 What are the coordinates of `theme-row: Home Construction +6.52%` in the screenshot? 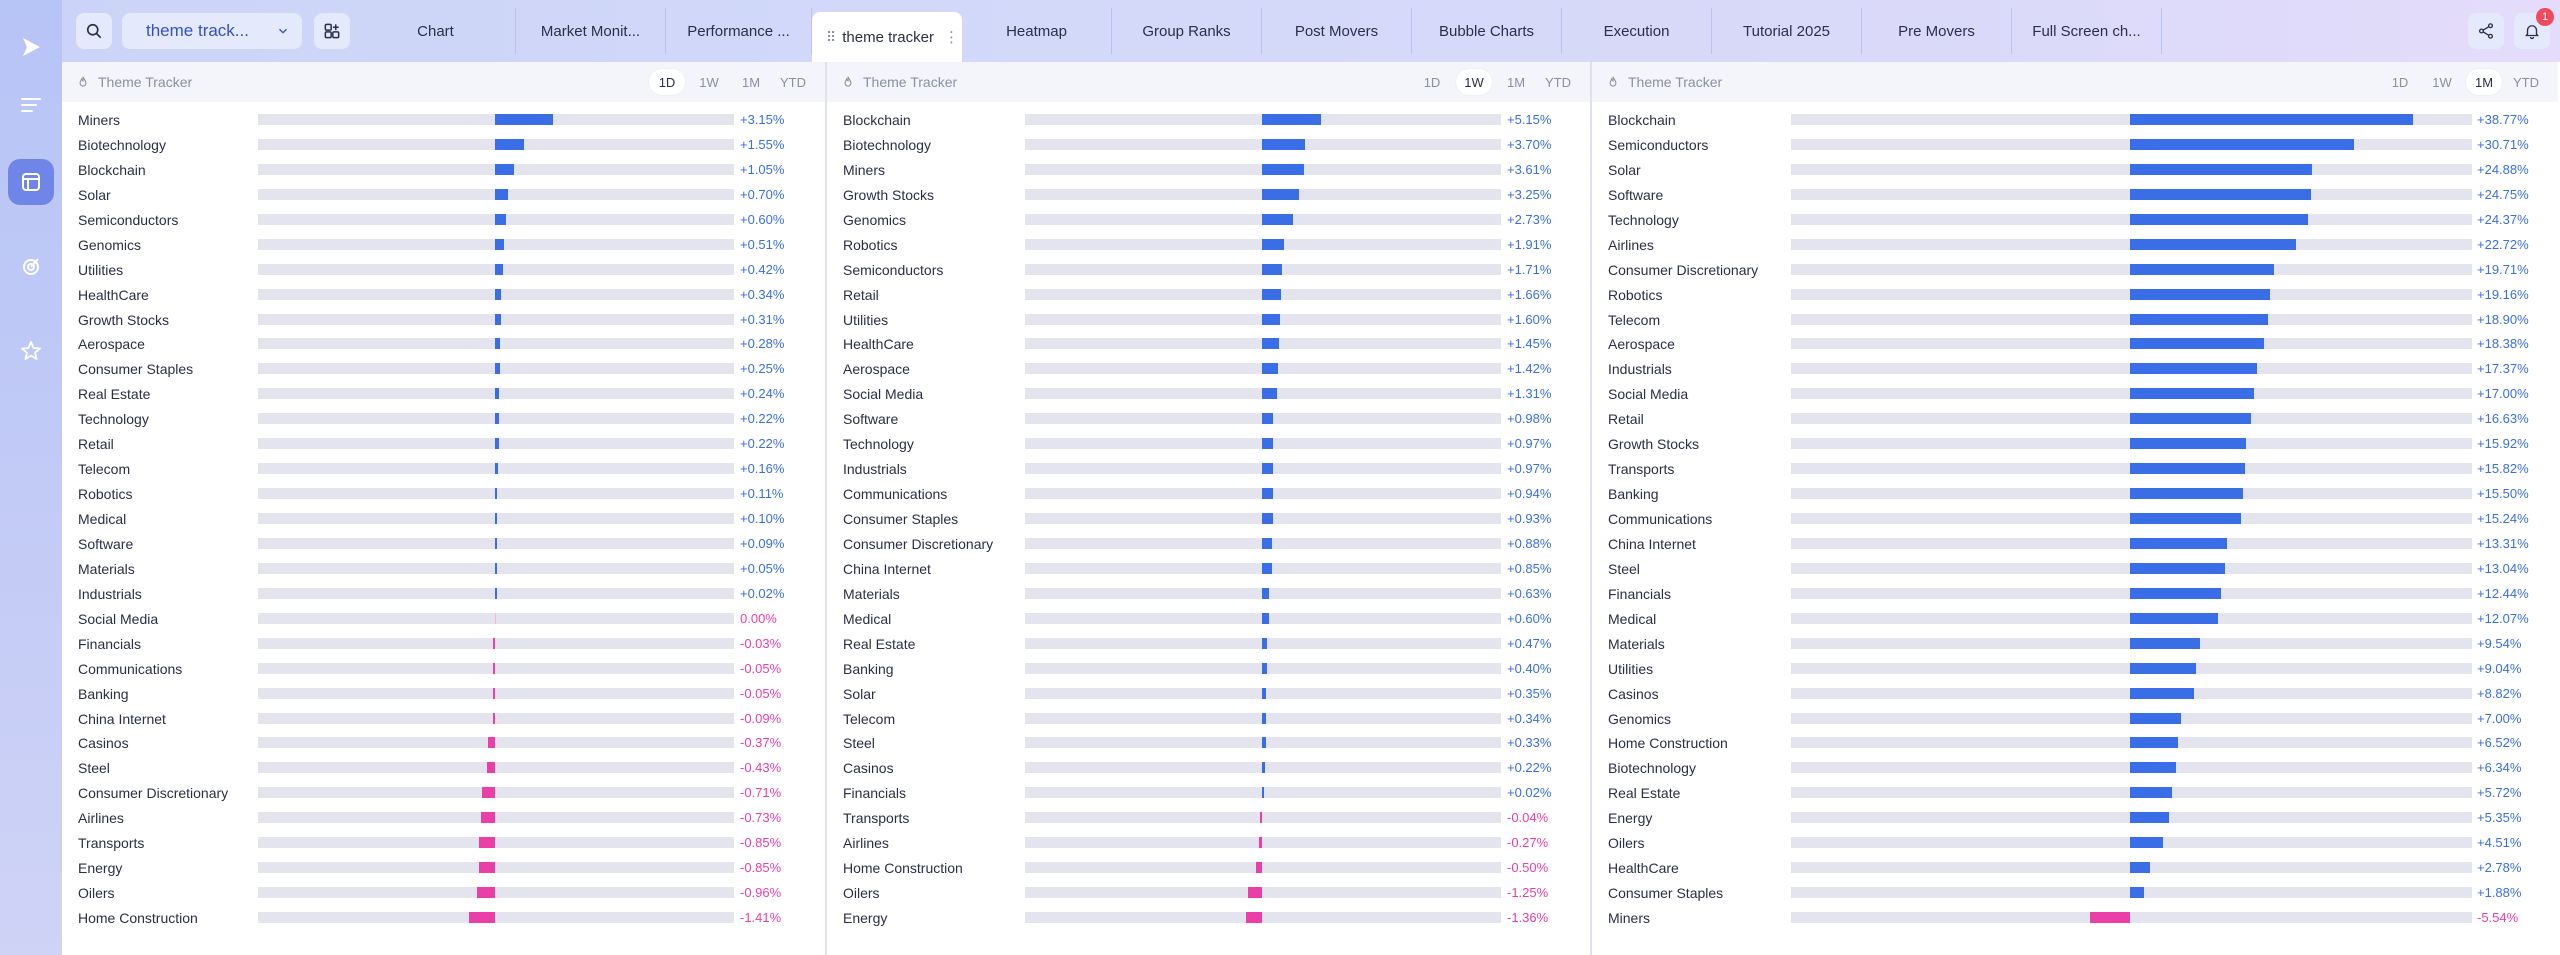 It's located at (2075, 742).